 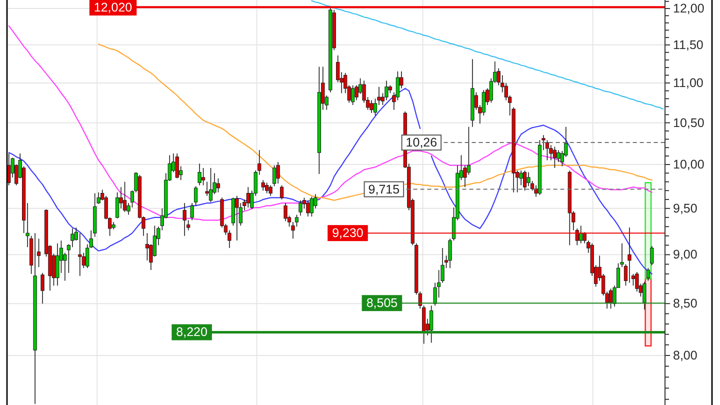 What do you see at coordinates (685, 255) in the screenshot?
I see `y-tick-label: 9,00` at bounding box center [685, 255].